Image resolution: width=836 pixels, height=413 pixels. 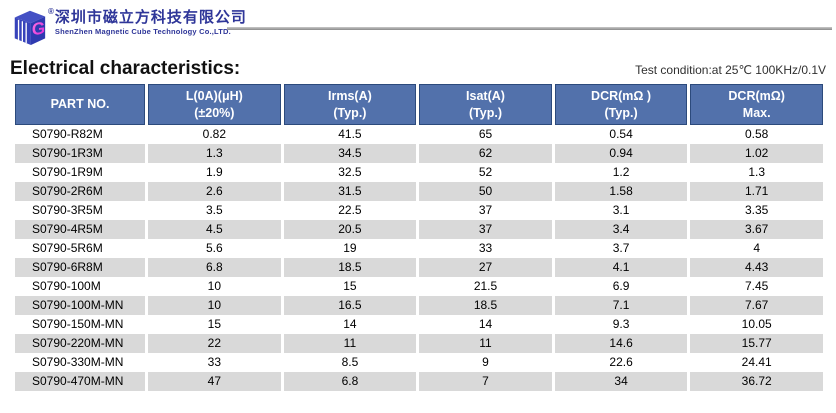 What do you see at coordinates (621, 210) in the screenshot?
I see `value-cell: 3.1` at bounding box center [621, 210].